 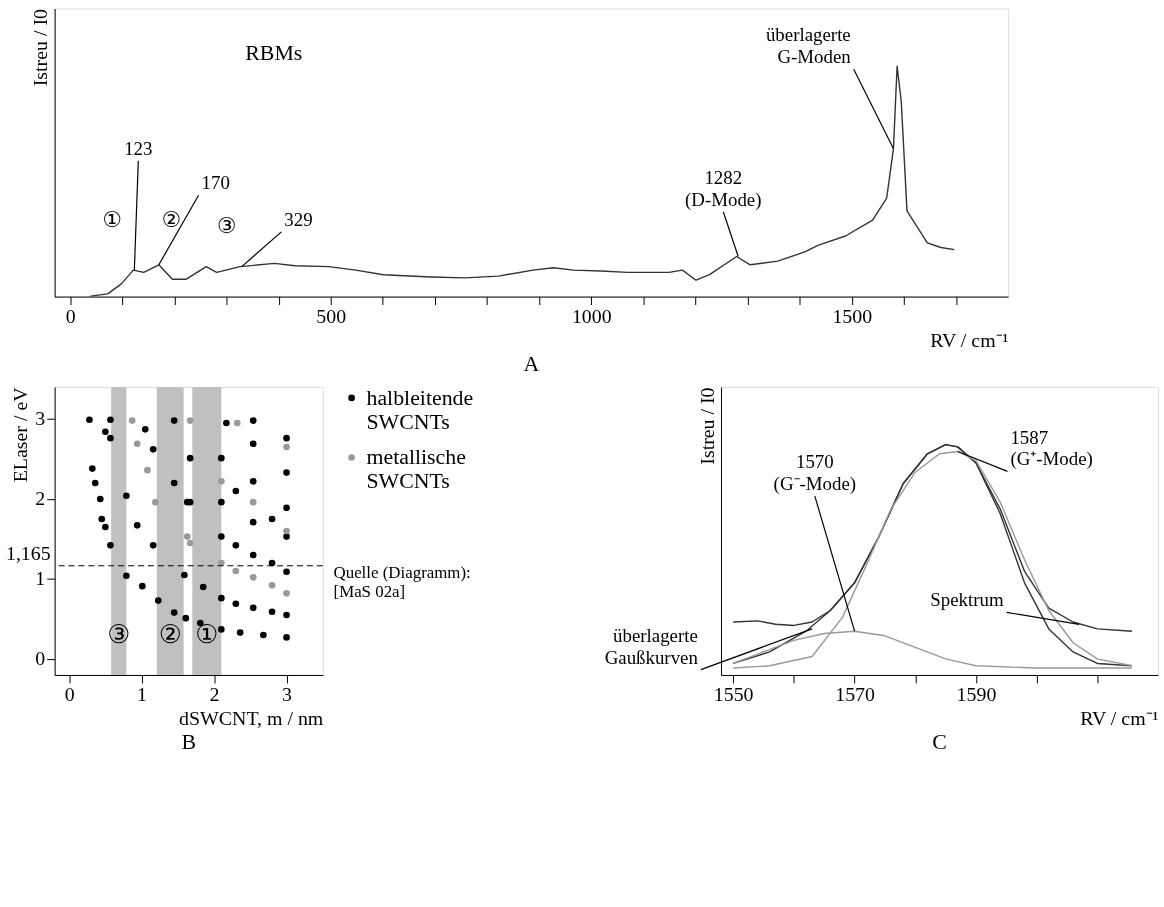 I want to click on annotation: 1282 (D-Mode), so click(x=723, y=188).